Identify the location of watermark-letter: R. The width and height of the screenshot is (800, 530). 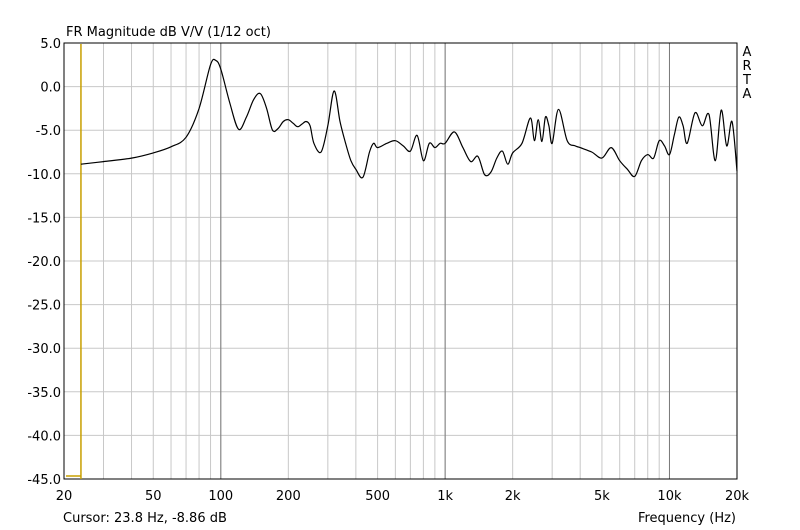
(746, 66).